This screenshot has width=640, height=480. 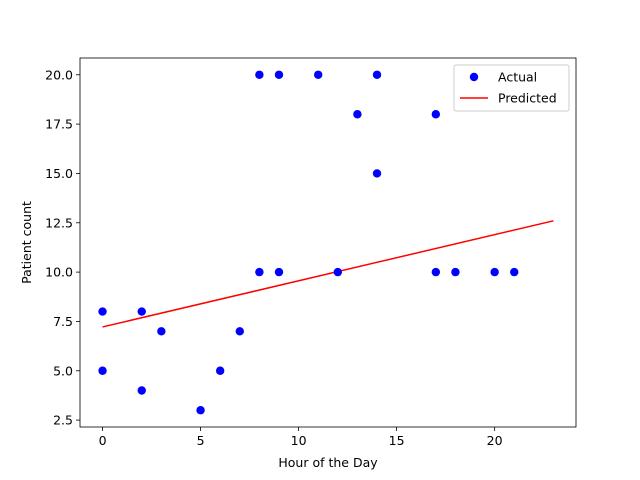 What do you see at coordinates (201, 440) in the screenshot?
I see `x-tick-label: 5` at bounding box center [201, 440].